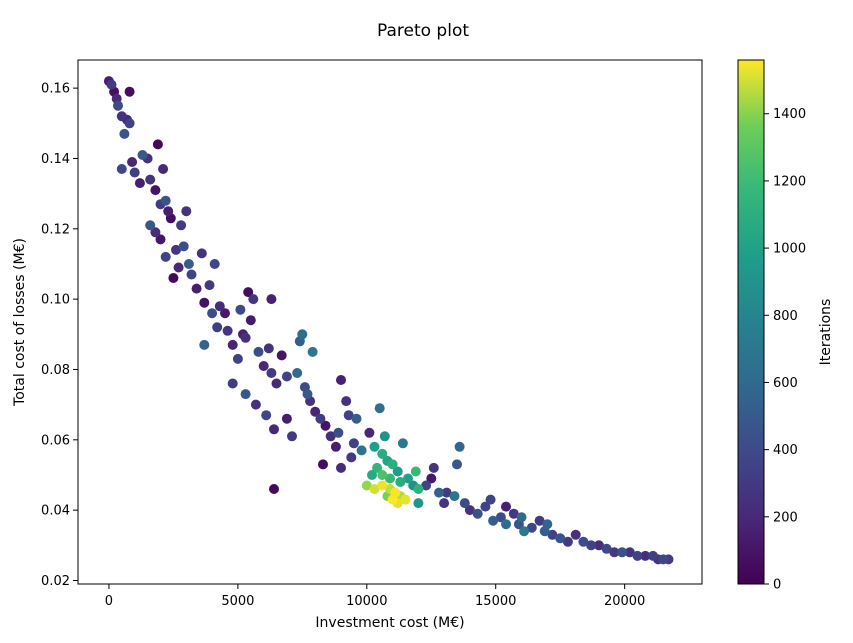  What do you see at coordinates (55, 511) in the screenshot?
I see `y-tick-label: 0.04` at bounding box center [55, 511].